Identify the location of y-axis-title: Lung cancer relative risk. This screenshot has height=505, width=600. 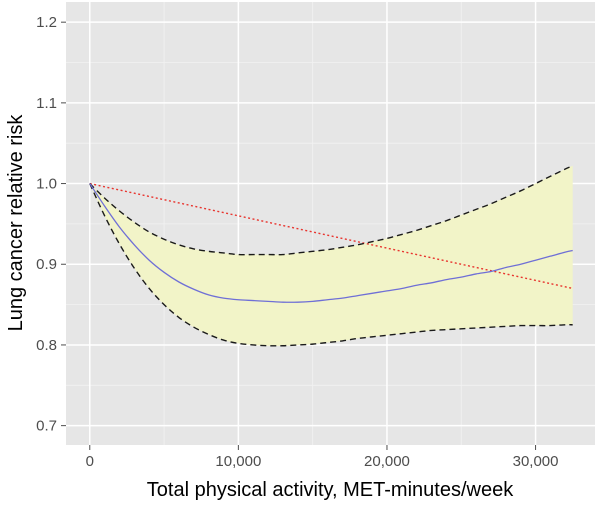
(16, 223).